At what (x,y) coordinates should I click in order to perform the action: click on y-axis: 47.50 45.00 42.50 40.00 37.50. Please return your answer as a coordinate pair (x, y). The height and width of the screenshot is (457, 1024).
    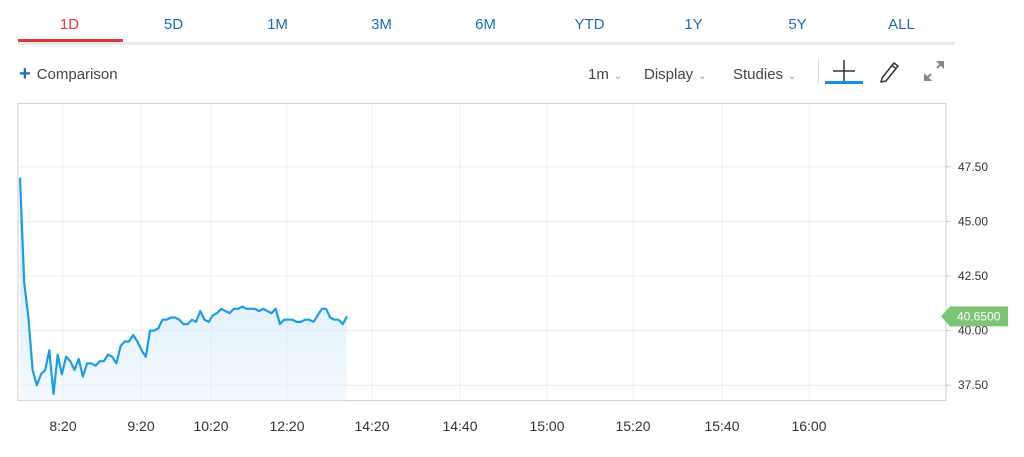
    Looking at the image, I should click on (967, 276).